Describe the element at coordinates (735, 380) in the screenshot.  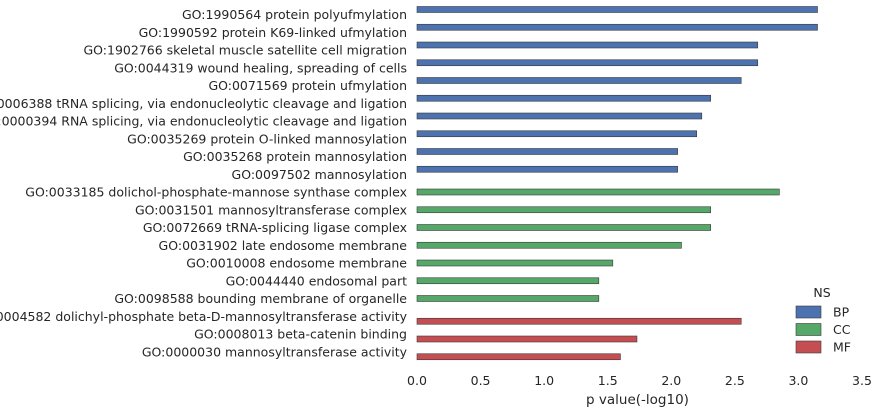
I see `x-tick-label: 2.5` at that location.